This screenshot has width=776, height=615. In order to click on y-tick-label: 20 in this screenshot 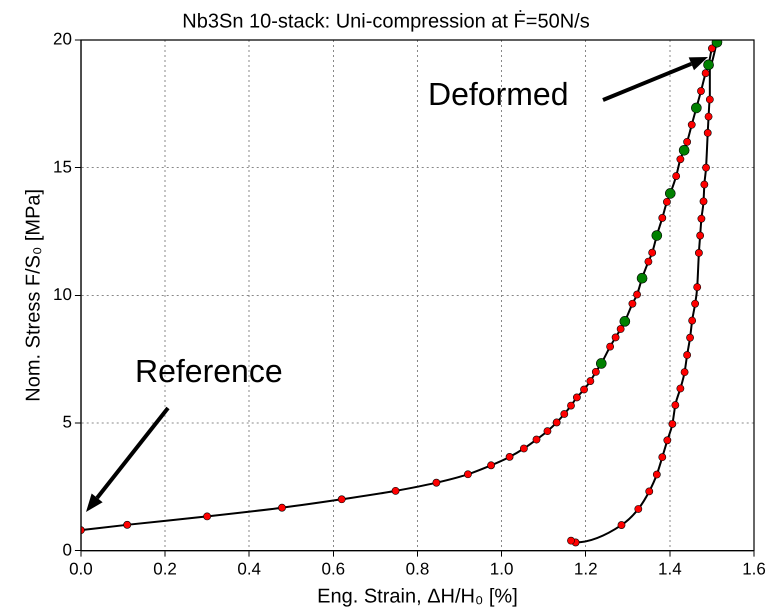, I will do `click(62, 39)`.